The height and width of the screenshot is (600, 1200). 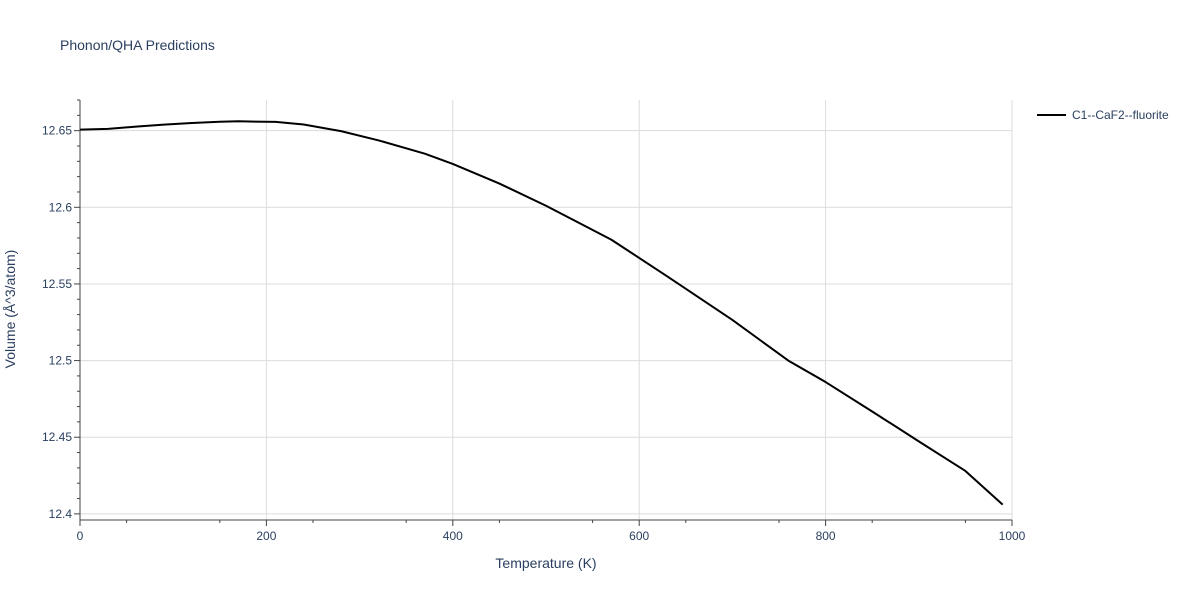 What do you see at coordinates (10, 309) in the screenshot?
I see `y-axis-title: Volume (Å^3/atom)` at bounding box center [10, 309].